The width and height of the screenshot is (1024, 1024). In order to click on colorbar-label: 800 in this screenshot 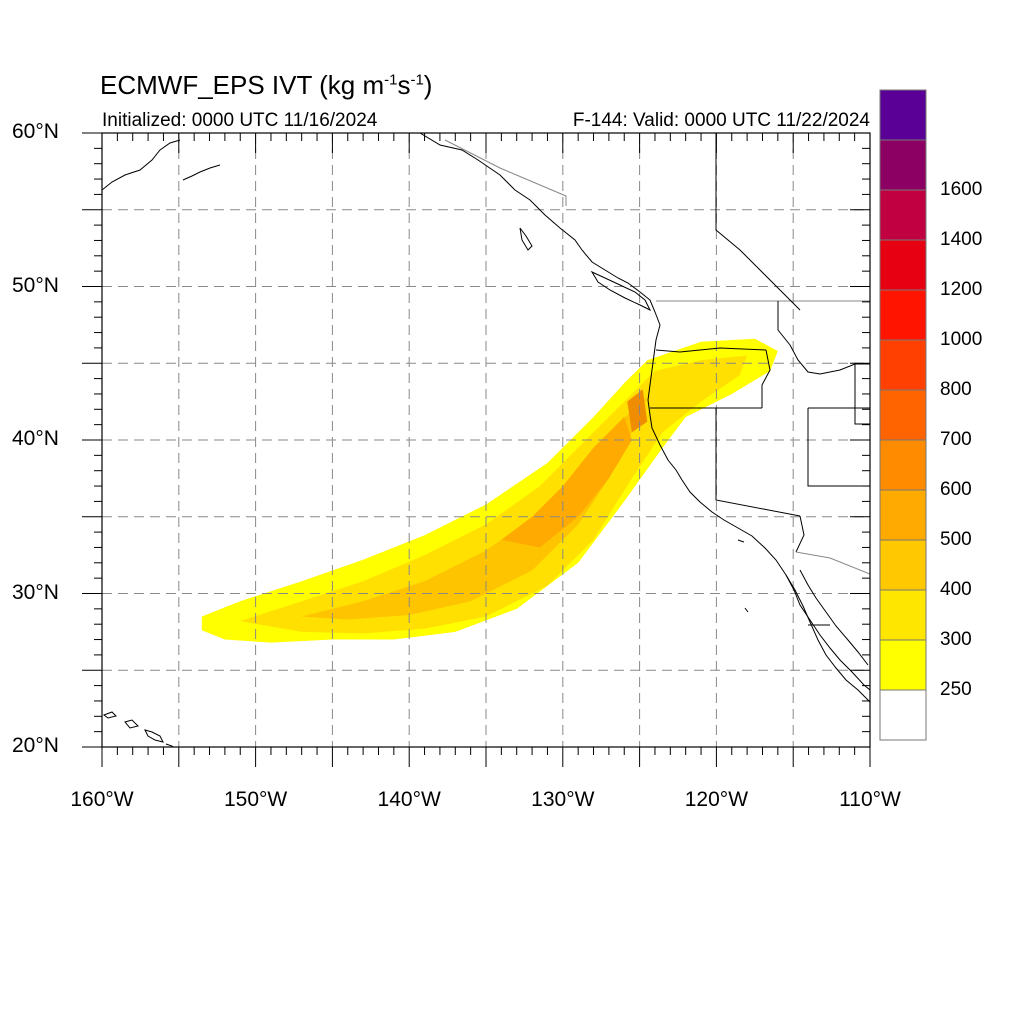, I will do `click(956, 389)`.